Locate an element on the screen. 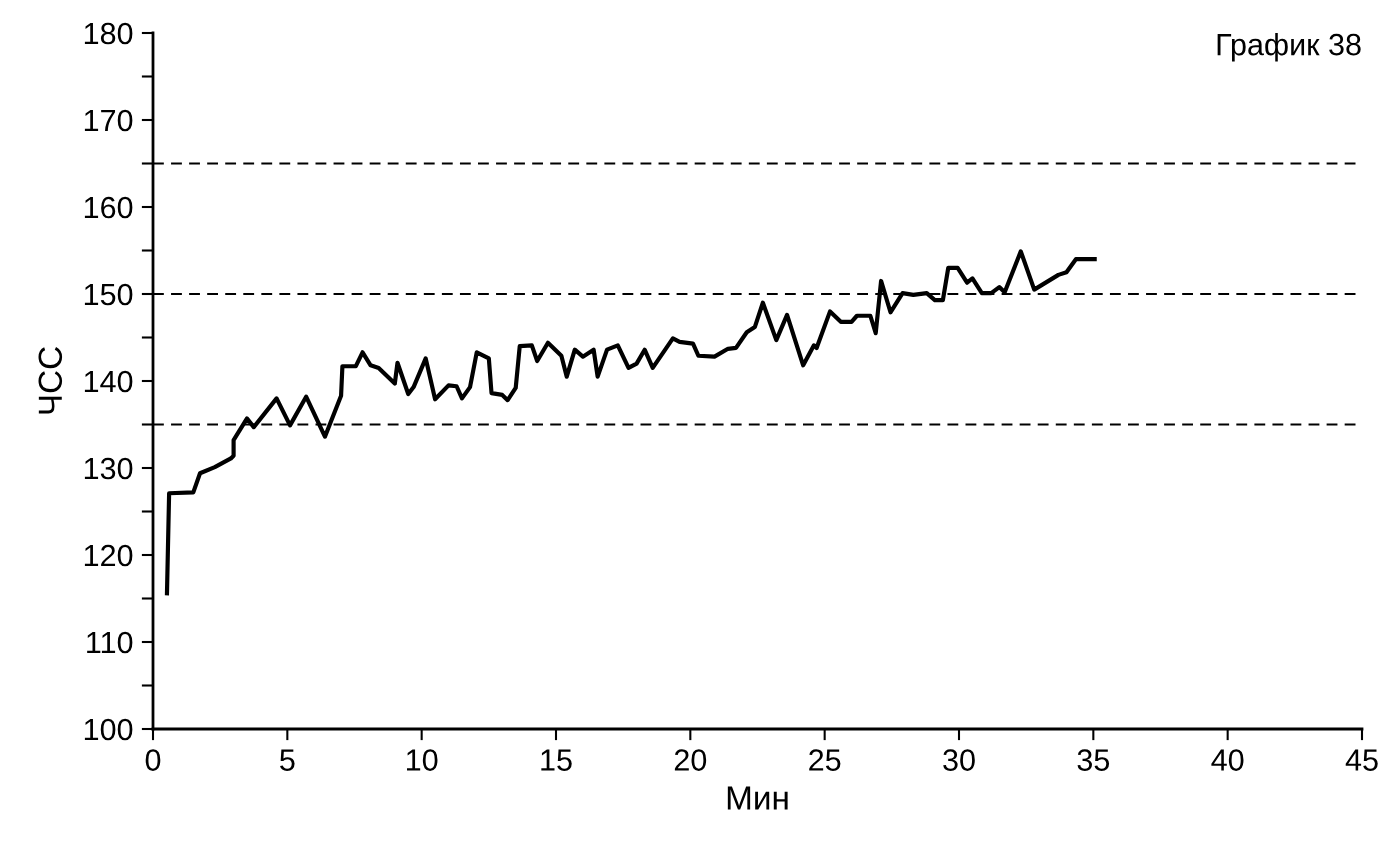  x-tick-label: 30 is located at coordinates (959, 760).